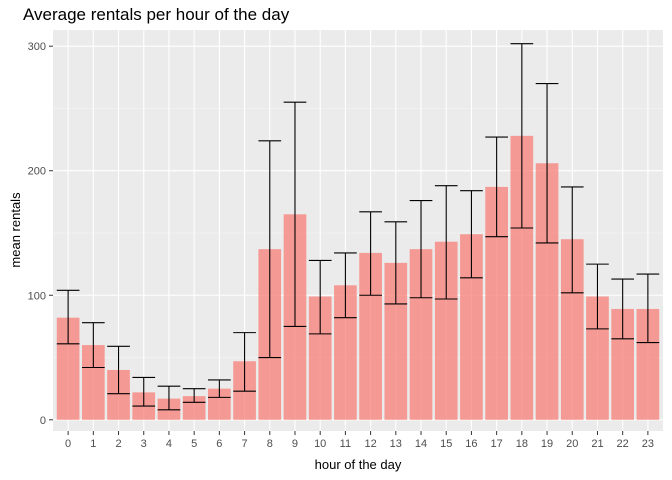  Describe the element at coordinates (245, 444) in the screenshot. I see `x-tick-label: 7` at that location.